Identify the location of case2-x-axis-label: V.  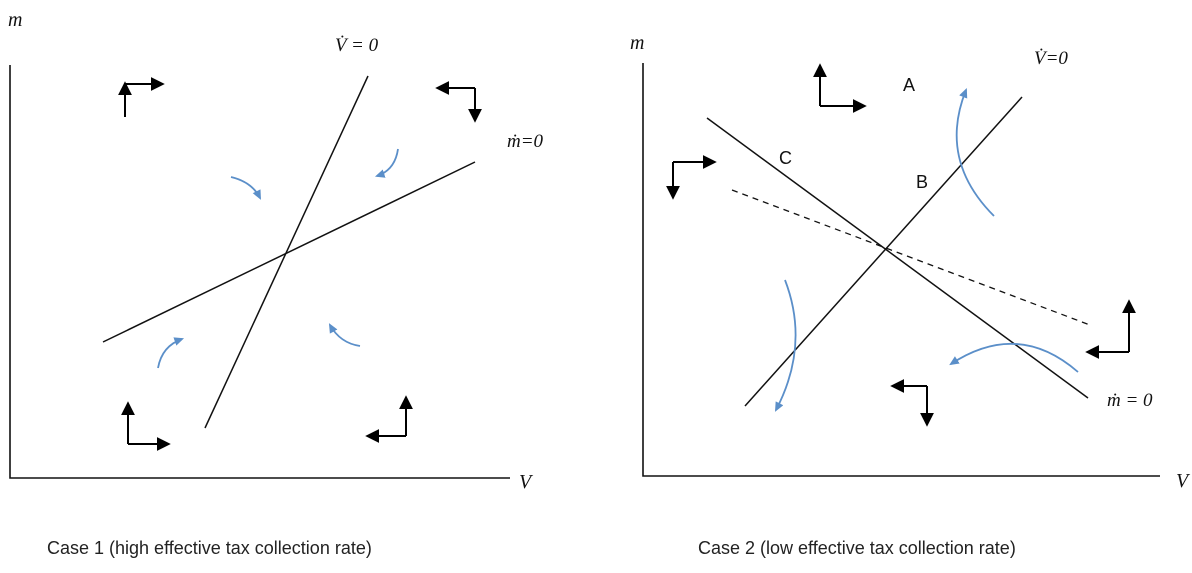
(1183, 481).